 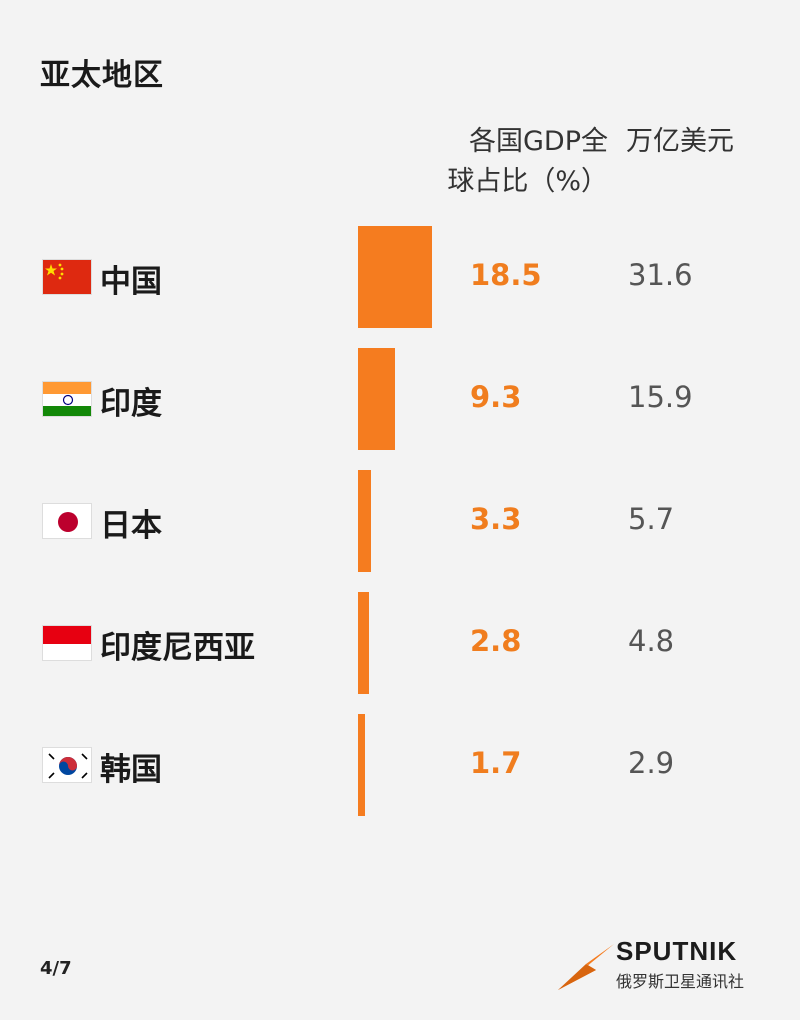 I want to click on share-column-header: 各国GDP全 球占比（%）, so click(x=508, y=162).